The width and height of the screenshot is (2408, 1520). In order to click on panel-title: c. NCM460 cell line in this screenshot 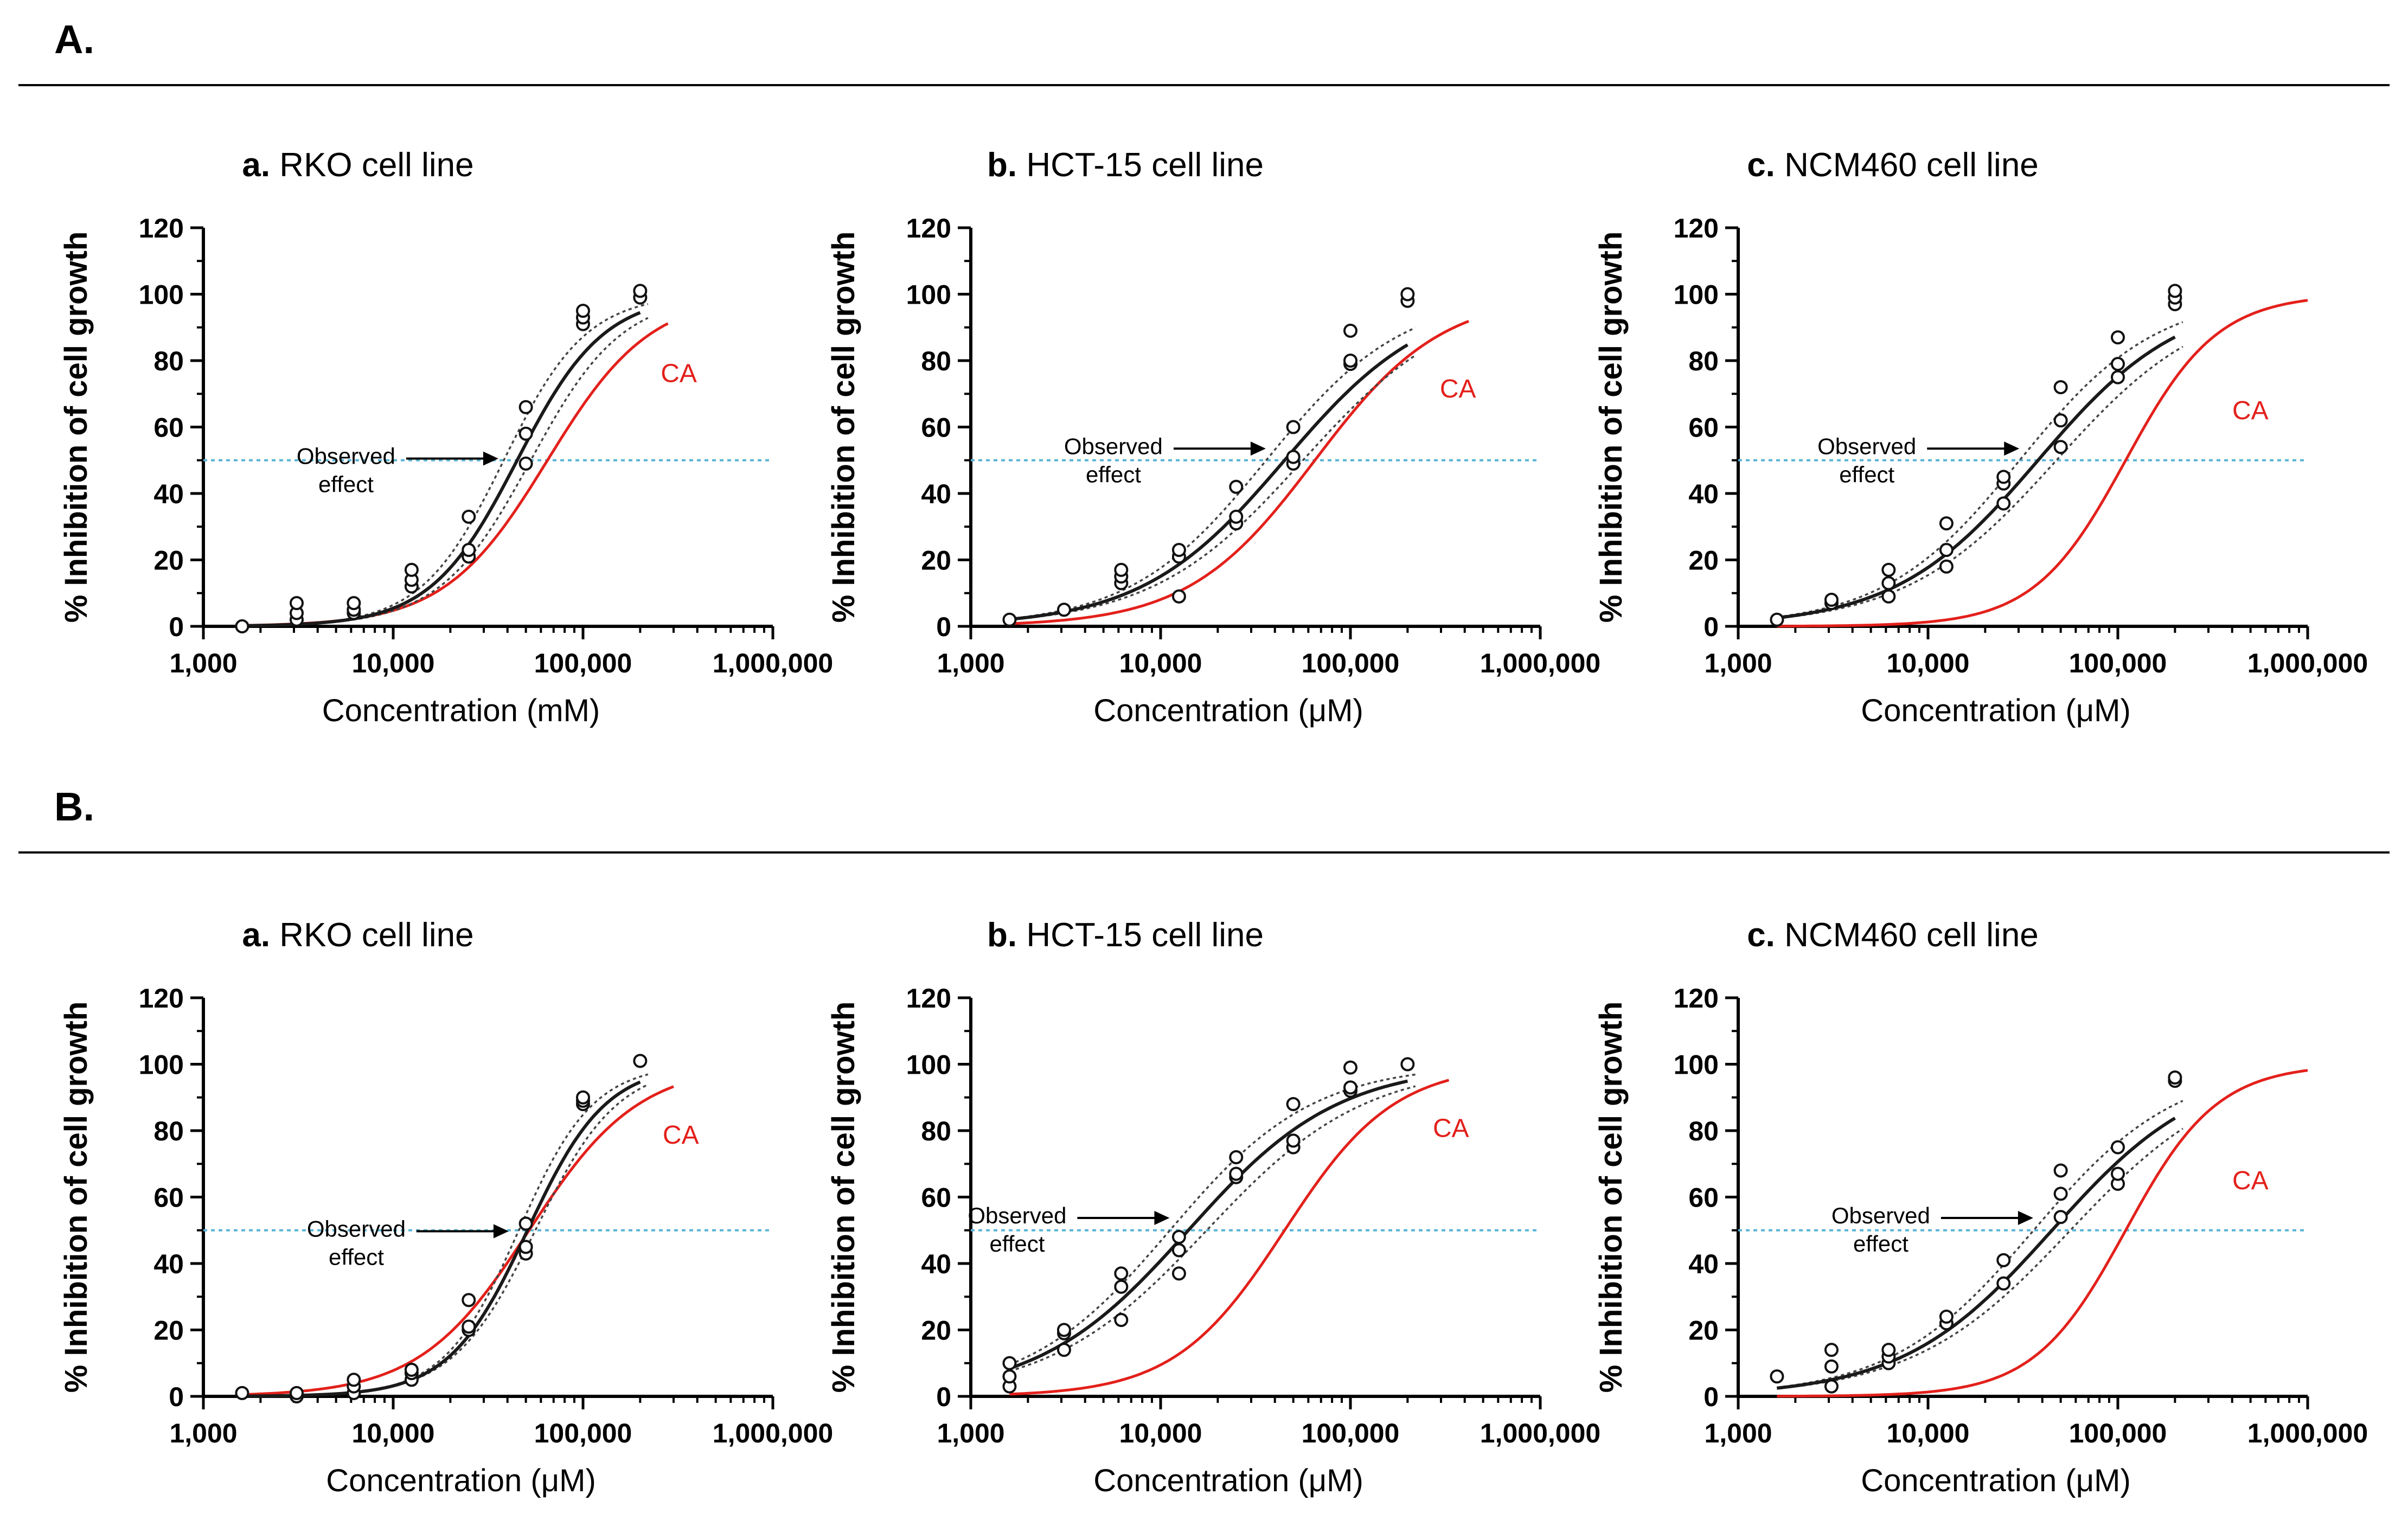, I will do `click(1893, 165)`.